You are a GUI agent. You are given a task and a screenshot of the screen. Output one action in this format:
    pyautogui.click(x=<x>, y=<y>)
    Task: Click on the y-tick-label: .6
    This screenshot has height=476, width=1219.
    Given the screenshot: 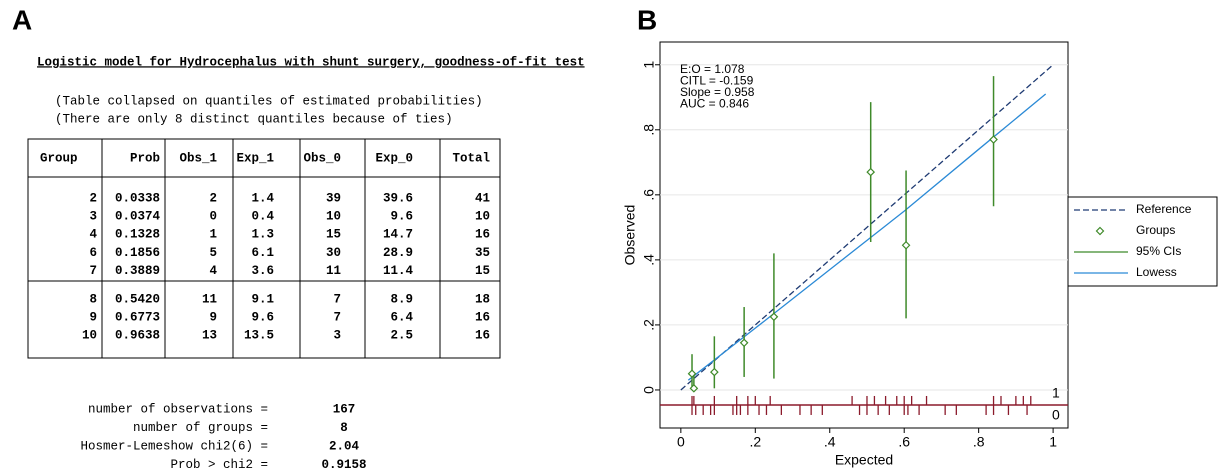 What is the action you would take?
    pyautogui.click(x=649, y=195)
    